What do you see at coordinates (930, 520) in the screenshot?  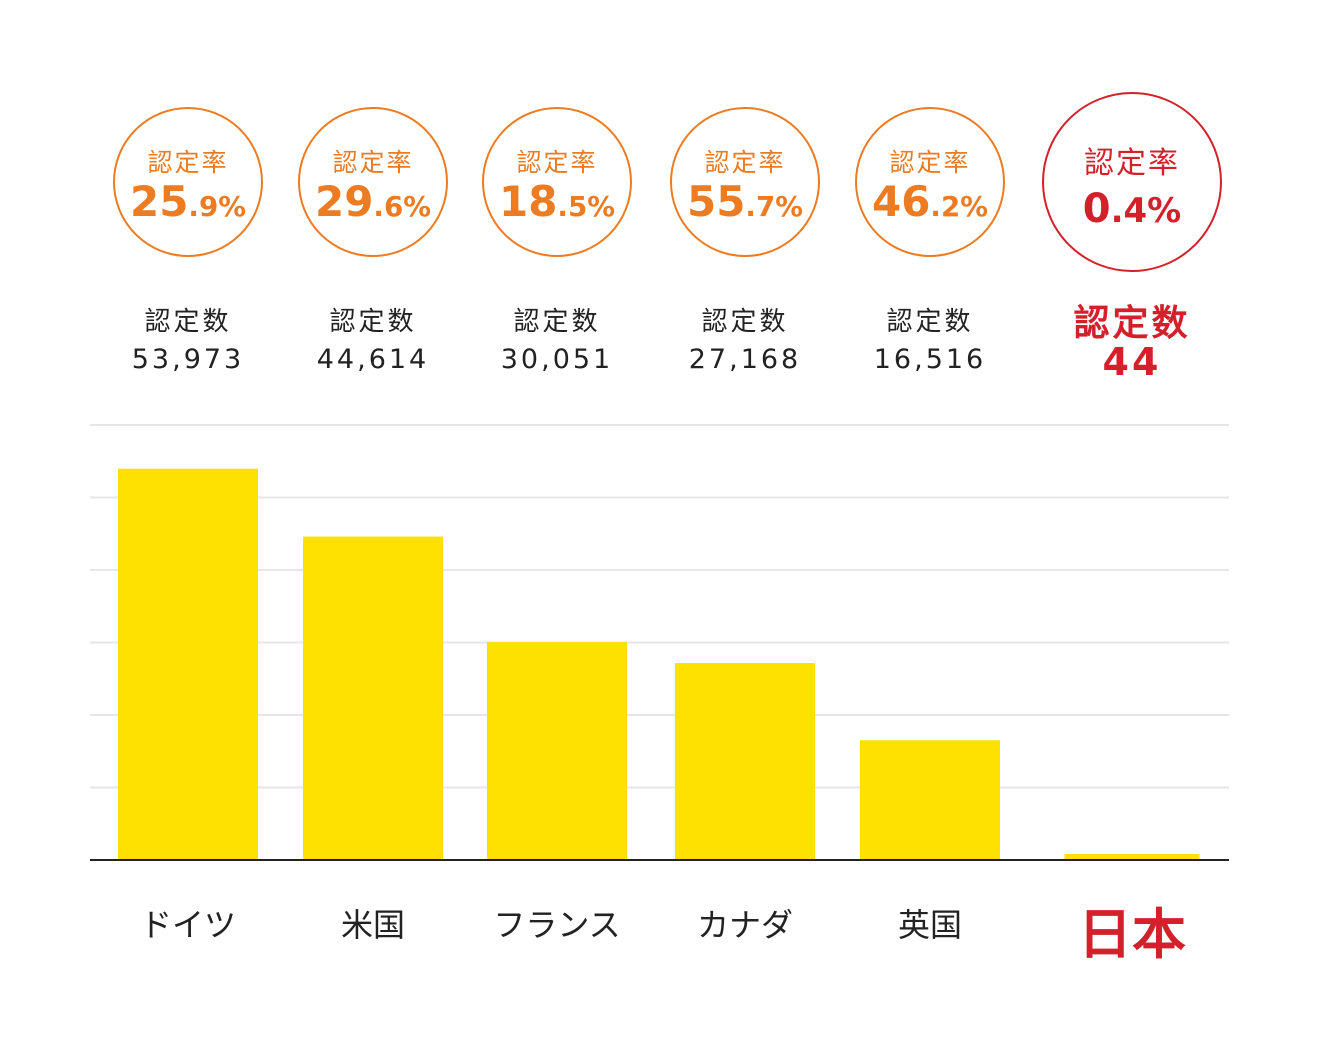 I see `country-column: 認定率 46.2% 認定数 16,516 英国` at bounding box center [930, 520].